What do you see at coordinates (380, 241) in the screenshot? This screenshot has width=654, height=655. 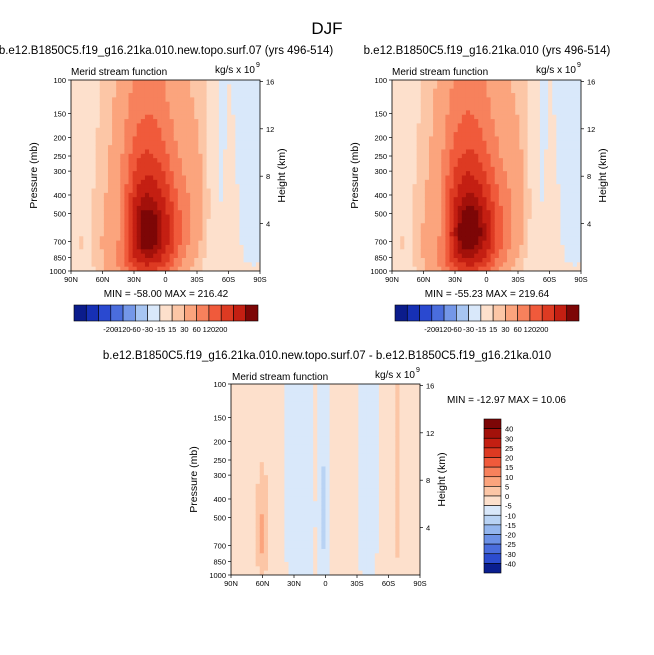 I see `panel2-ytick-label-700: 700` at bounding box center [380, 241].